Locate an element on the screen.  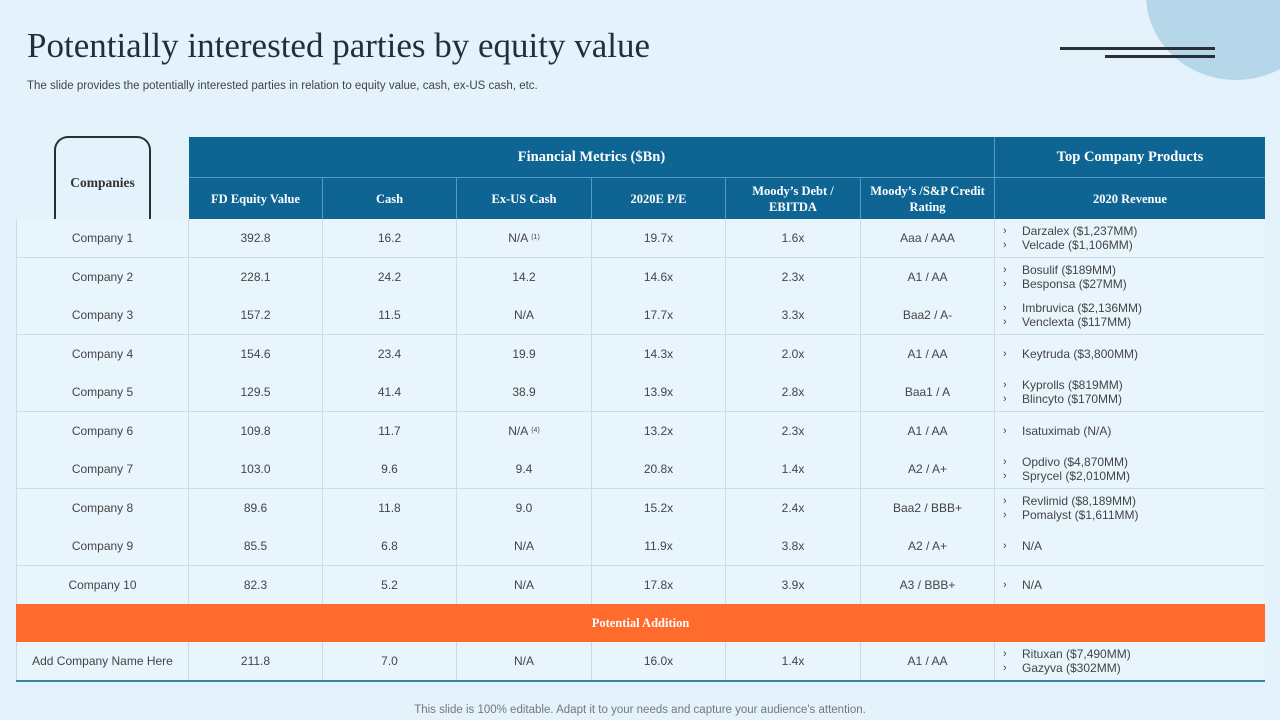
financial-metrics-label: Financial Metrics ($Bn) is located at coordinates (591, 156).